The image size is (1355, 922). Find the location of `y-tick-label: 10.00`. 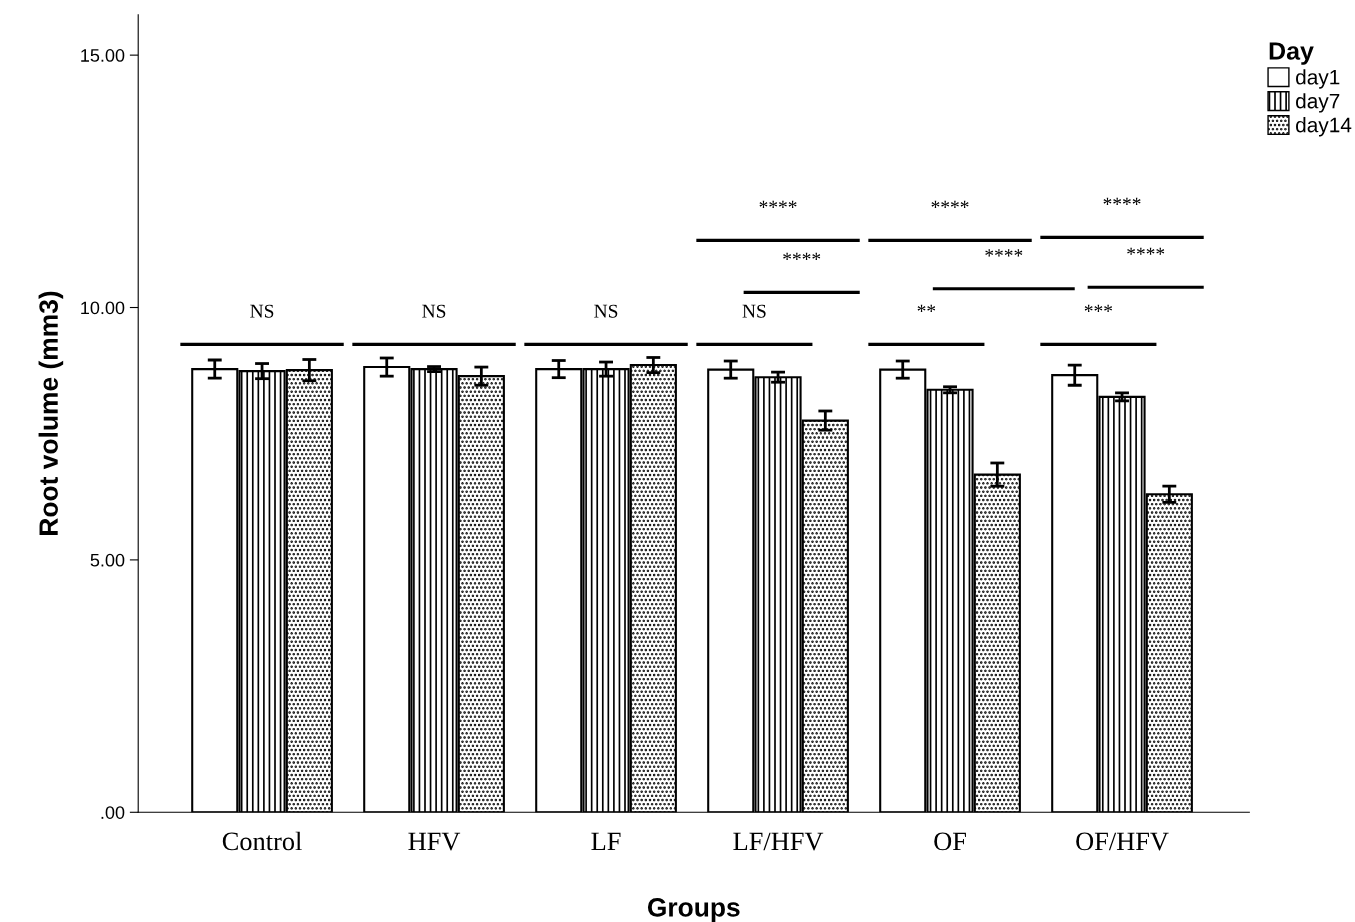

y-tick-label: 10.00 is located at coordinates (103, 308).